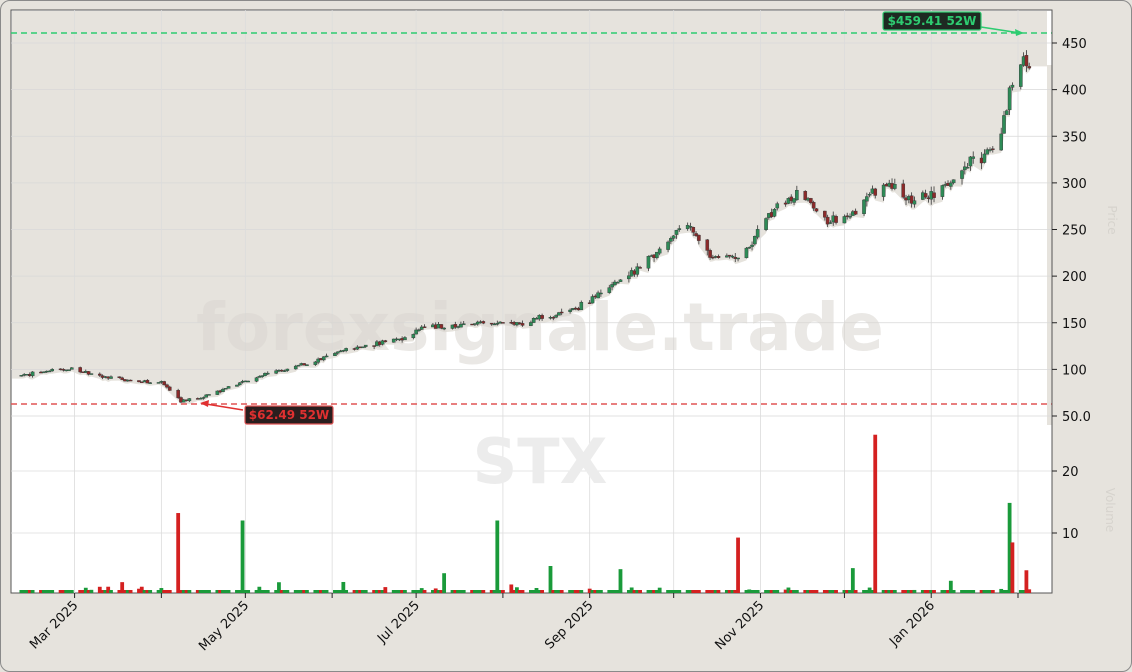  What do you see at coordinates (1070, 472) in the screenshot?
I see `svg-text: 20` at bounding box center [1070, 472].